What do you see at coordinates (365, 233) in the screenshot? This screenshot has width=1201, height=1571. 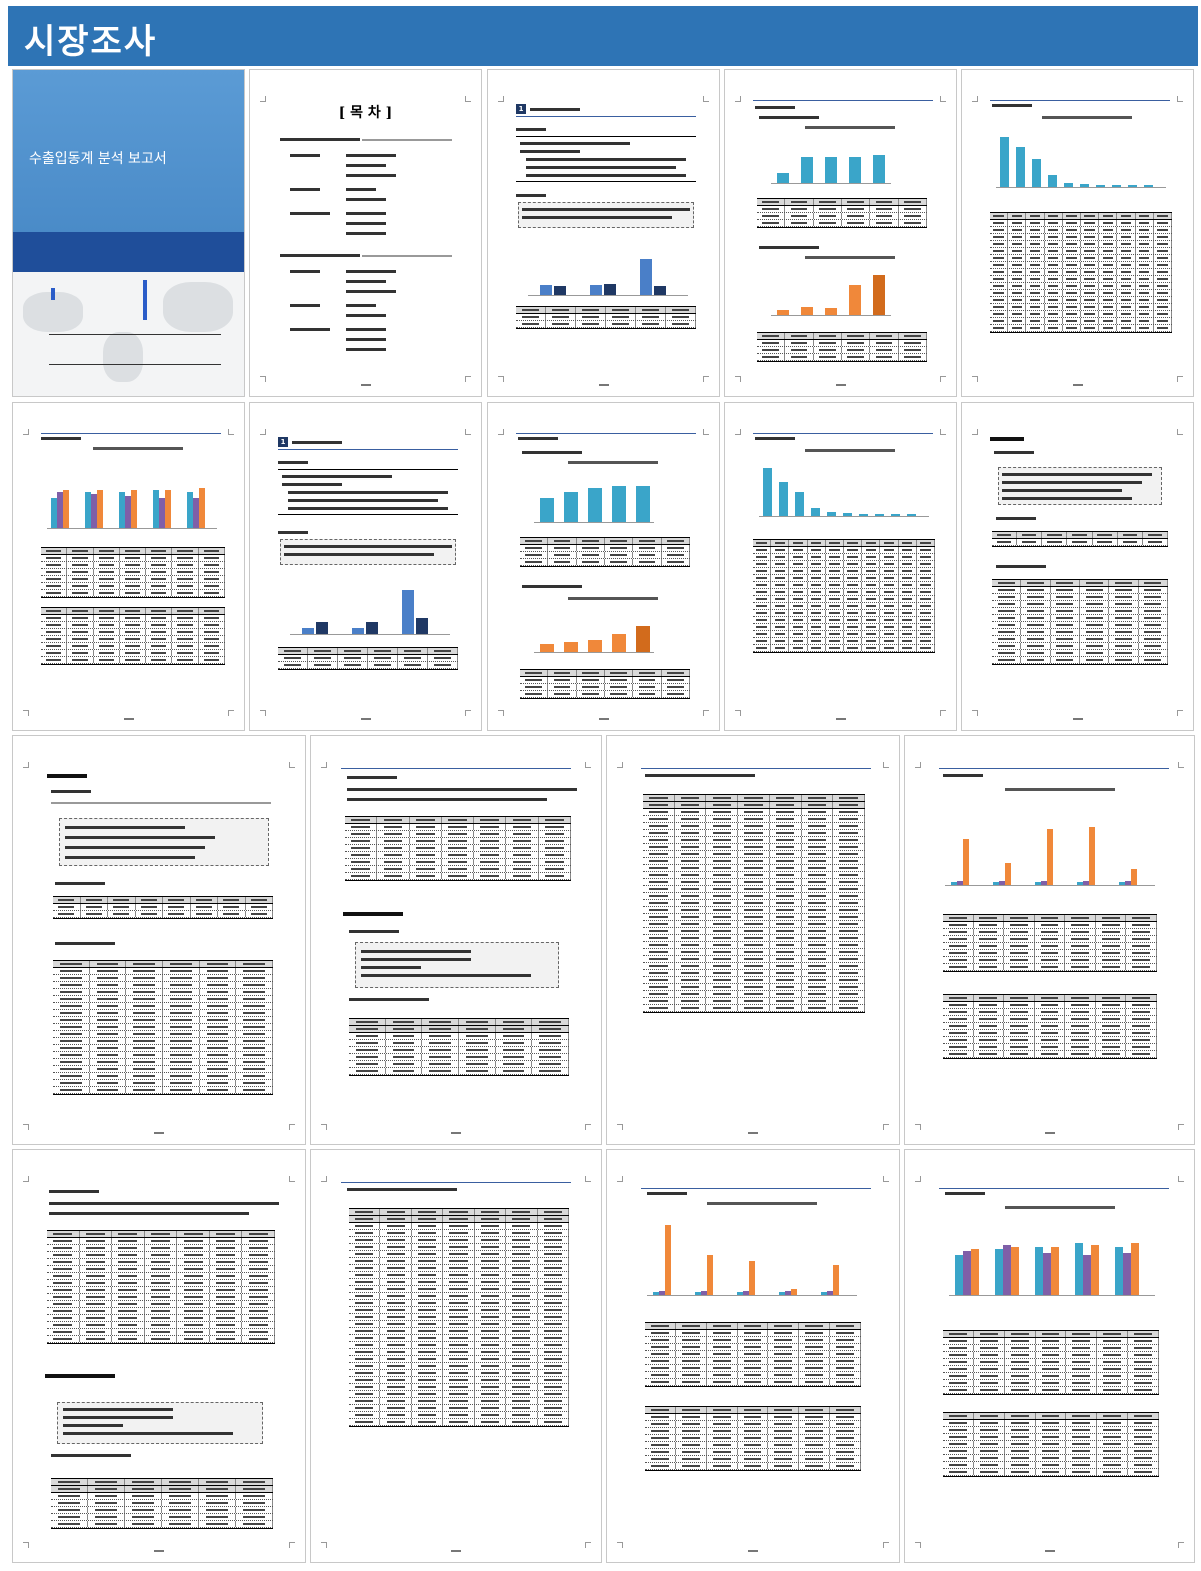 I see `page-toc: [ 목 차 ]` at bounding box center [365, 233].